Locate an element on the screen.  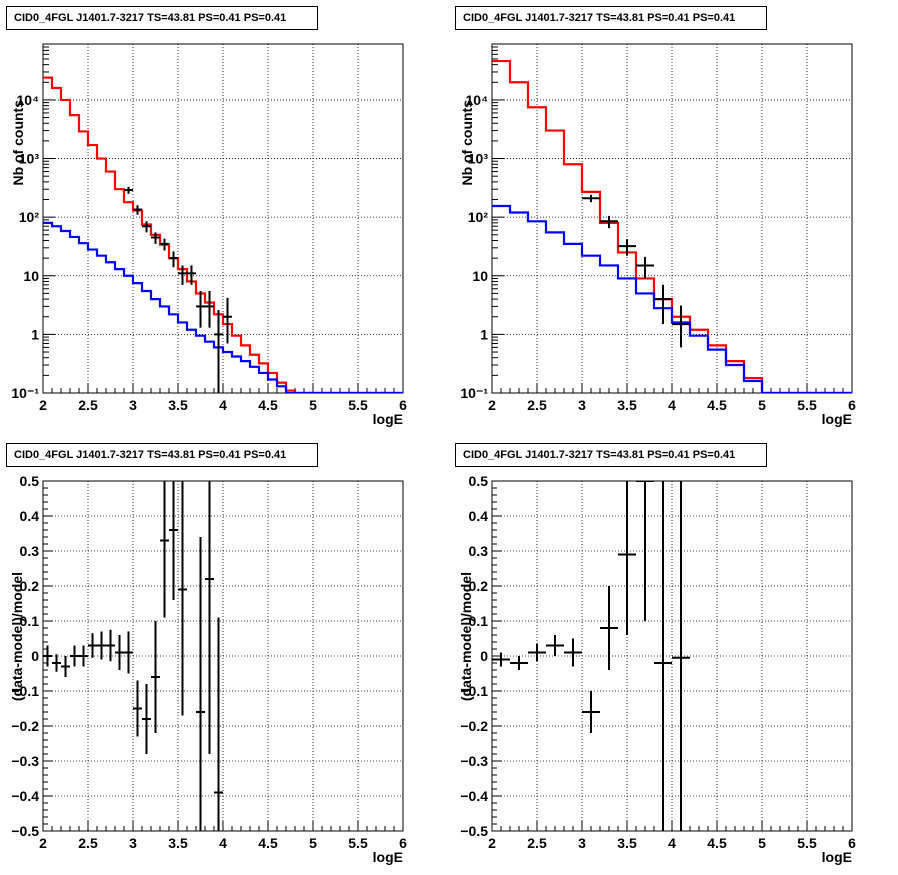
x-tick-label: 3.5 is located at coordinates (178, 843).